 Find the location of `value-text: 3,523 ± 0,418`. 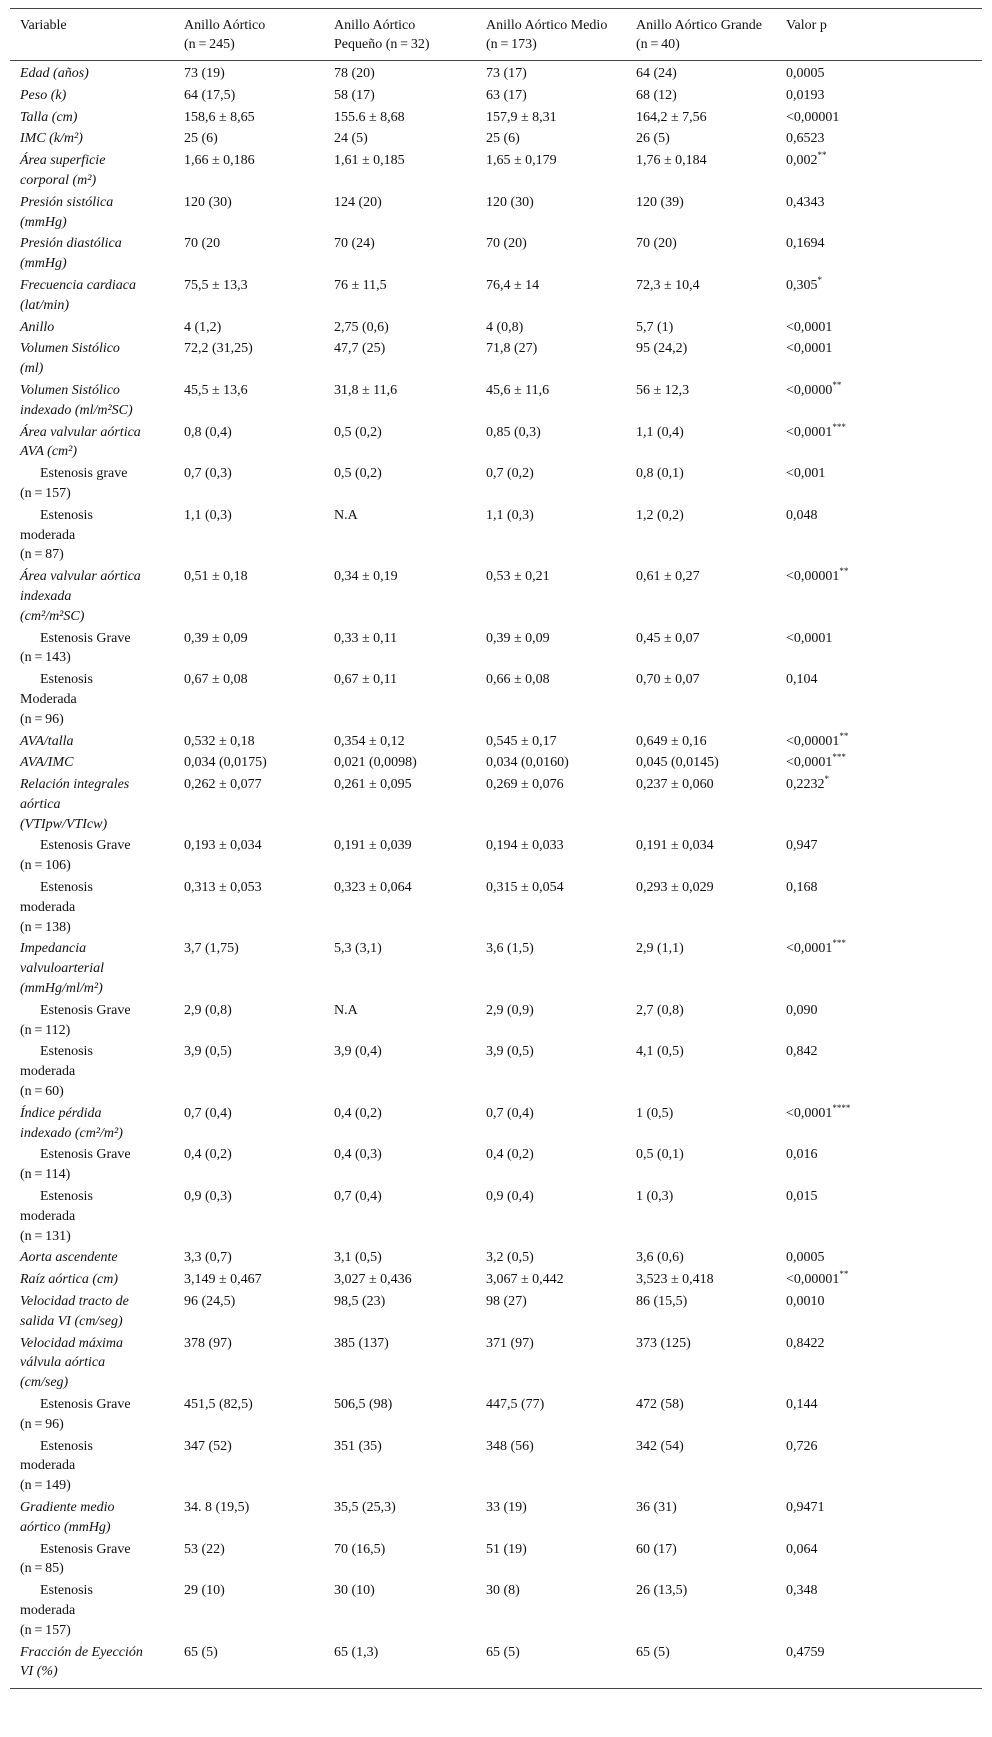

value-text: 3,523 ± 0,418 is located at coordinates (675, 1280).